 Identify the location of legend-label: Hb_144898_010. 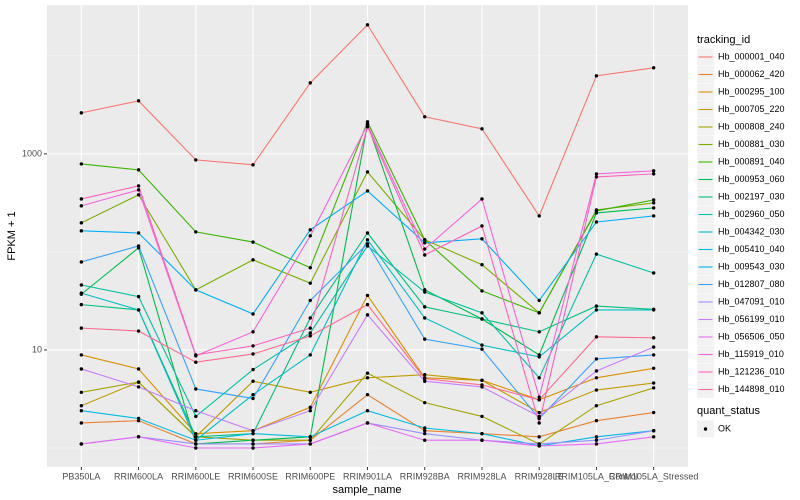
(751, 389).